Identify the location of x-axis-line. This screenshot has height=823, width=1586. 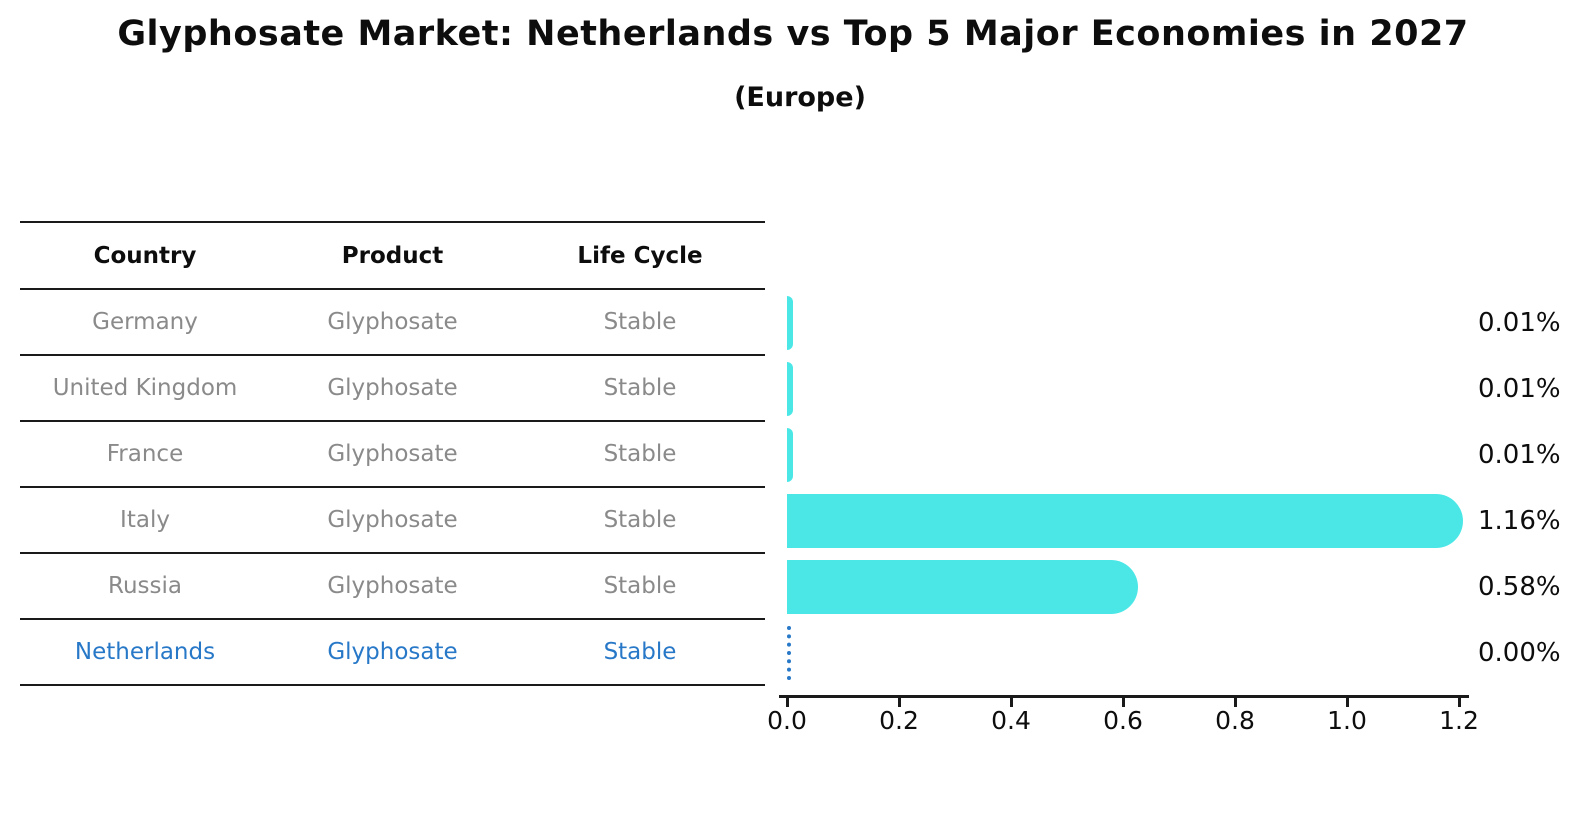
(1124, 696).